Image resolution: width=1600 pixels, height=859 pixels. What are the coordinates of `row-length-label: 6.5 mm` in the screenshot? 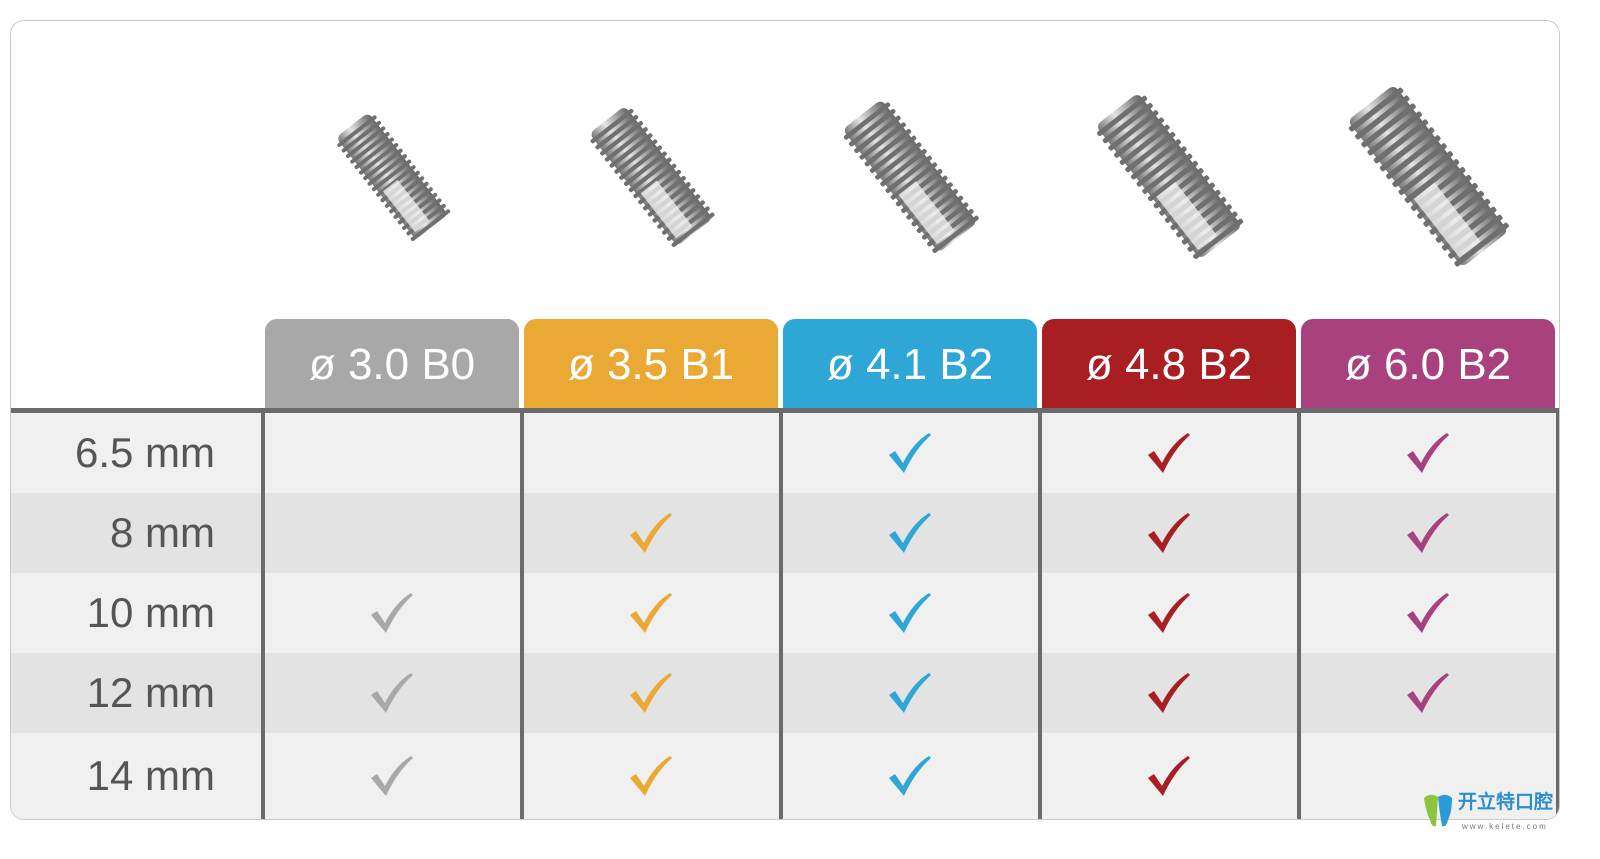 It's located at (144, 452).